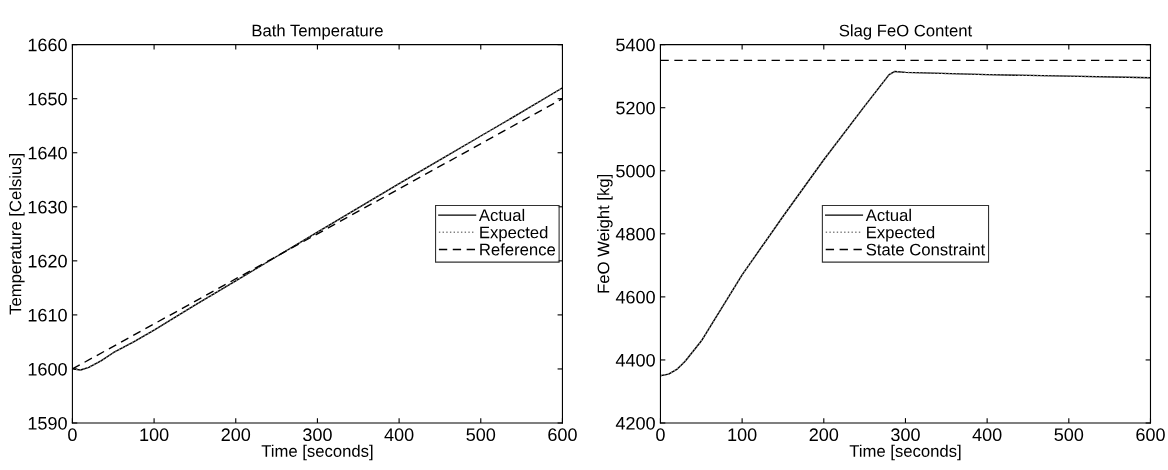  I want to click on chart-title: Bath Temperature, so click(317, 32).